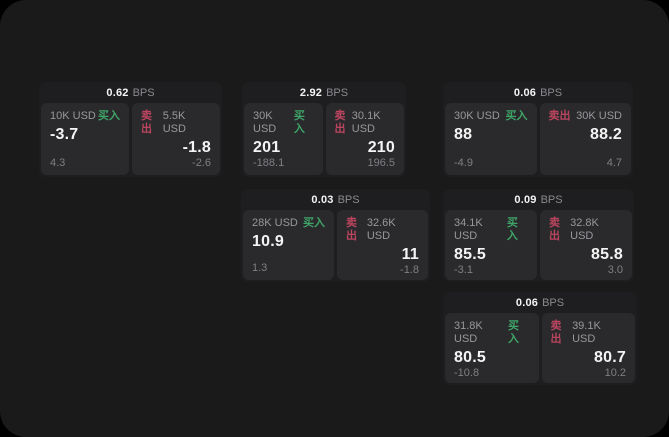 The image size is (669, 437). What do you see at coordinates (585, 139) in the screenshot?
I see `sell-panel: 卖出 30K USD 88.2 4.7` at bounding box center [585, 139].